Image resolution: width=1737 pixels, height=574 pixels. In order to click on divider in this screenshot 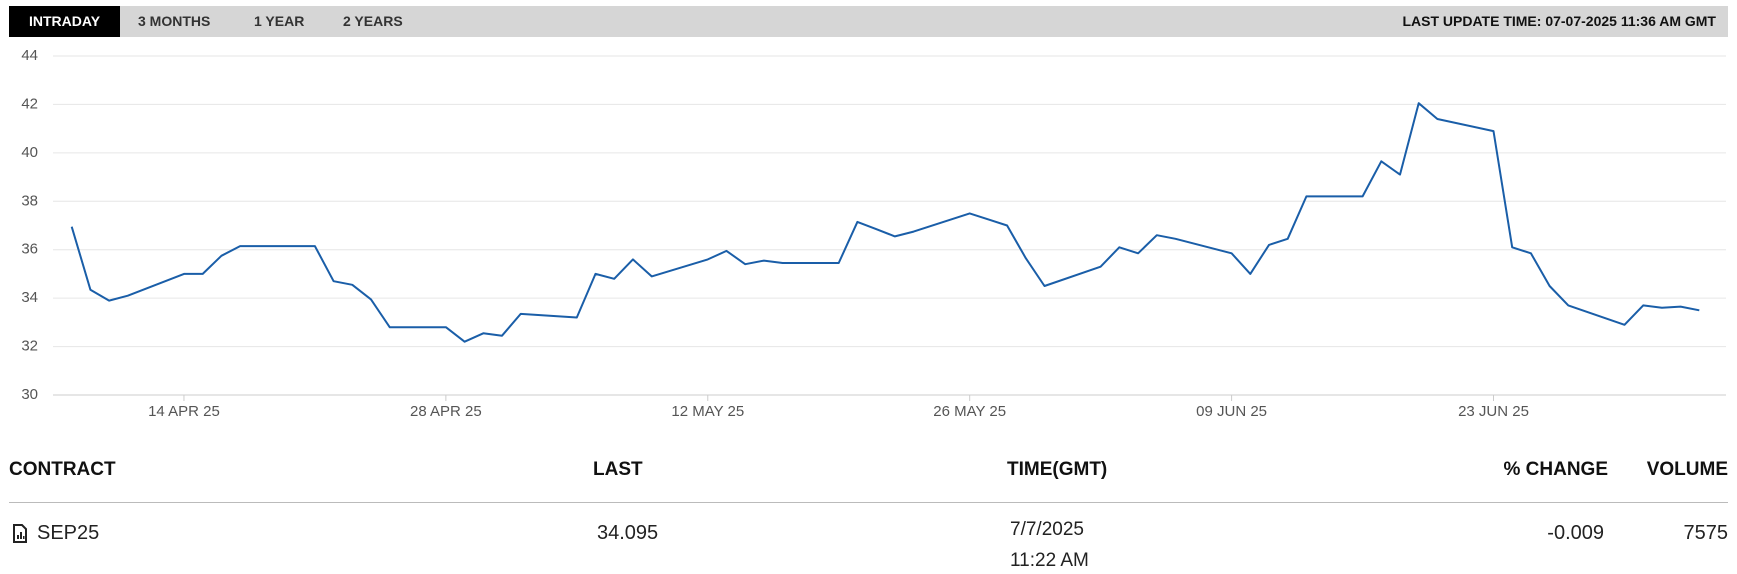, I will do `click(868, 502)`.